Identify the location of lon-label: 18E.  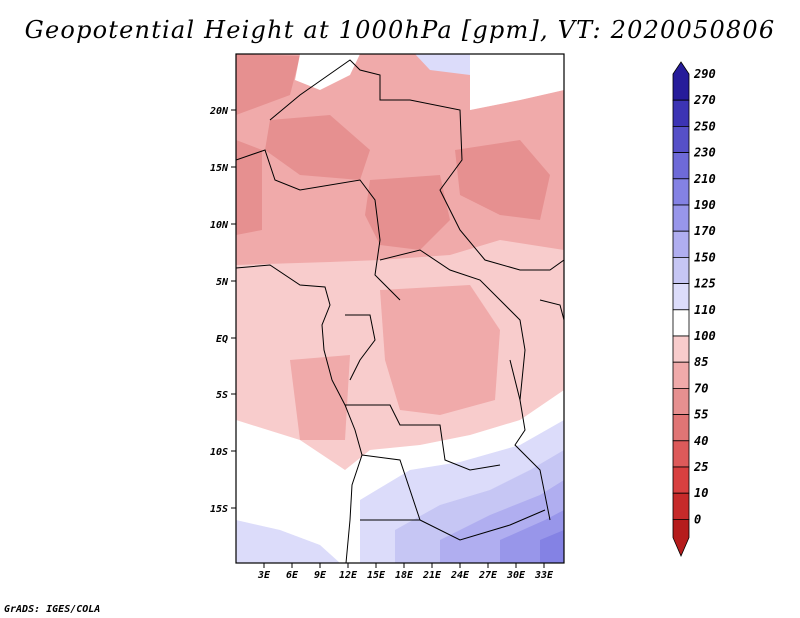
(404, 575).